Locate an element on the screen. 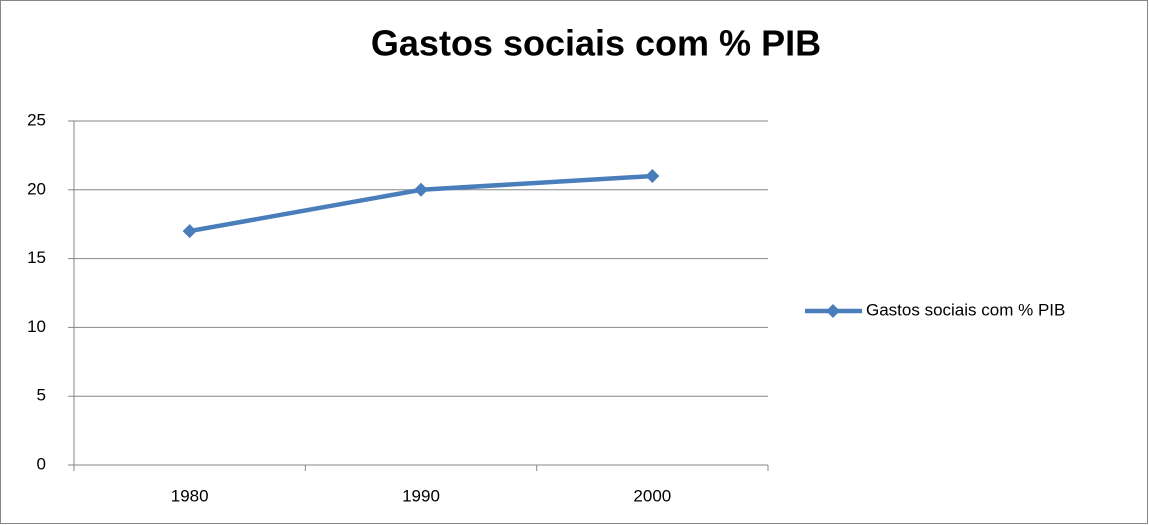 The width and height of the screenshot is (1149, 525). y-tick-label: 20 is located at coordinates (36, 188).